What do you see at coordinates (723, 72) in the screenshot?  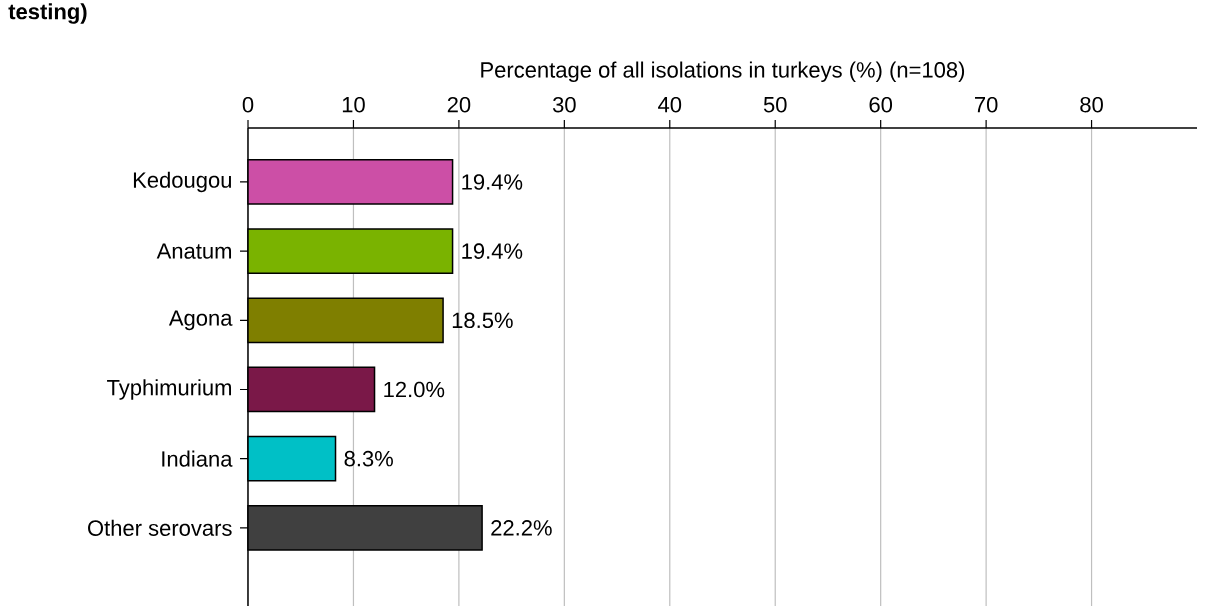 I see `x-axis-title: Percentage of all isolations in turkeys (%) (n=108)` at bounding box center [723, 72].